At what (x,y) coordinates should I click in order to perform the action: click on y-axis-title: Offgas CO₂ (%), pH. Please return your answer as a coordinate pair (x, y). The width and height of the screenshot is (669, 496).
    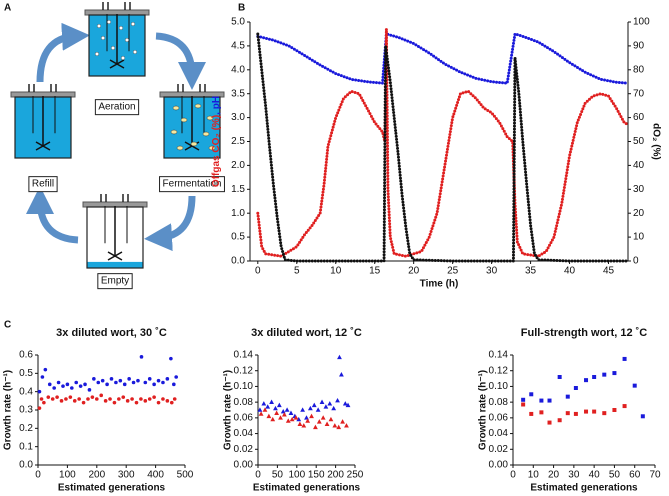
    Looking at the image, I should click on (216, 141).